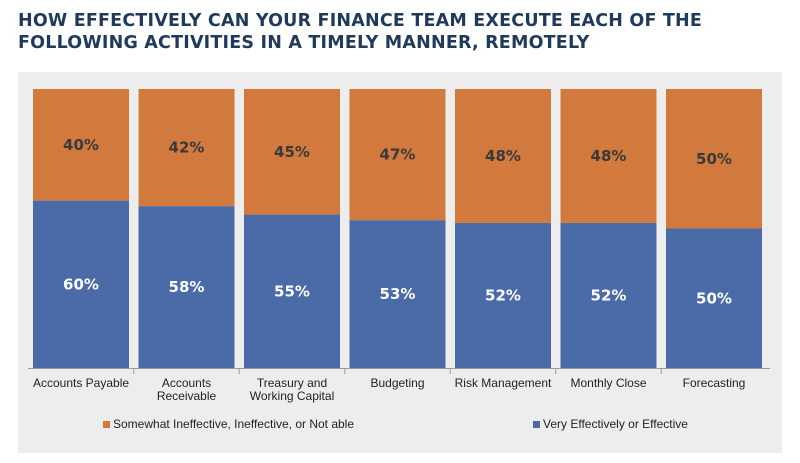  I want to click on data-label-somewhat-ineffective: 45%, so click(292, 152).